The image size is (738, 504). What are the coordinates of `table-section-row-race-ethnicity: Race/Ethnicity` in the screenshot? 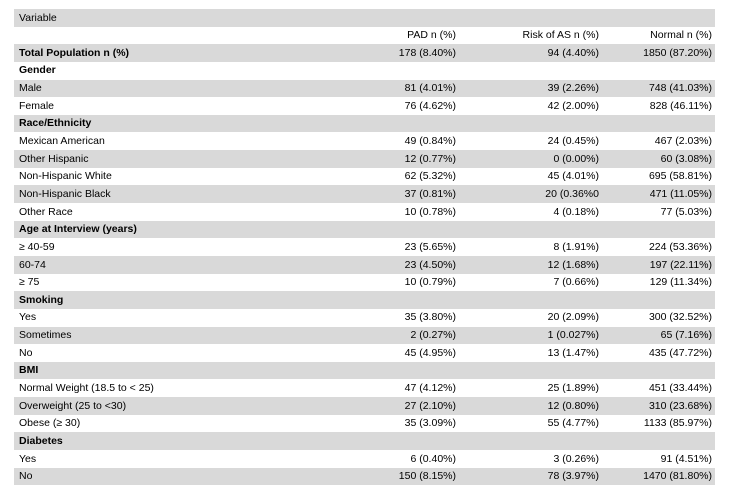 It's located at (364, 123).